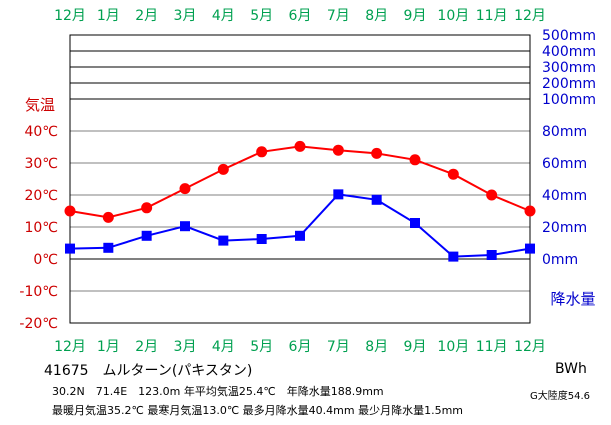 This screenshot has width=611, height=425. What do you see at coordinates (569, 68) in the screenshot?
I see `precipitation-upper-tick-label: 300mm` at bounding box center [569, 68].